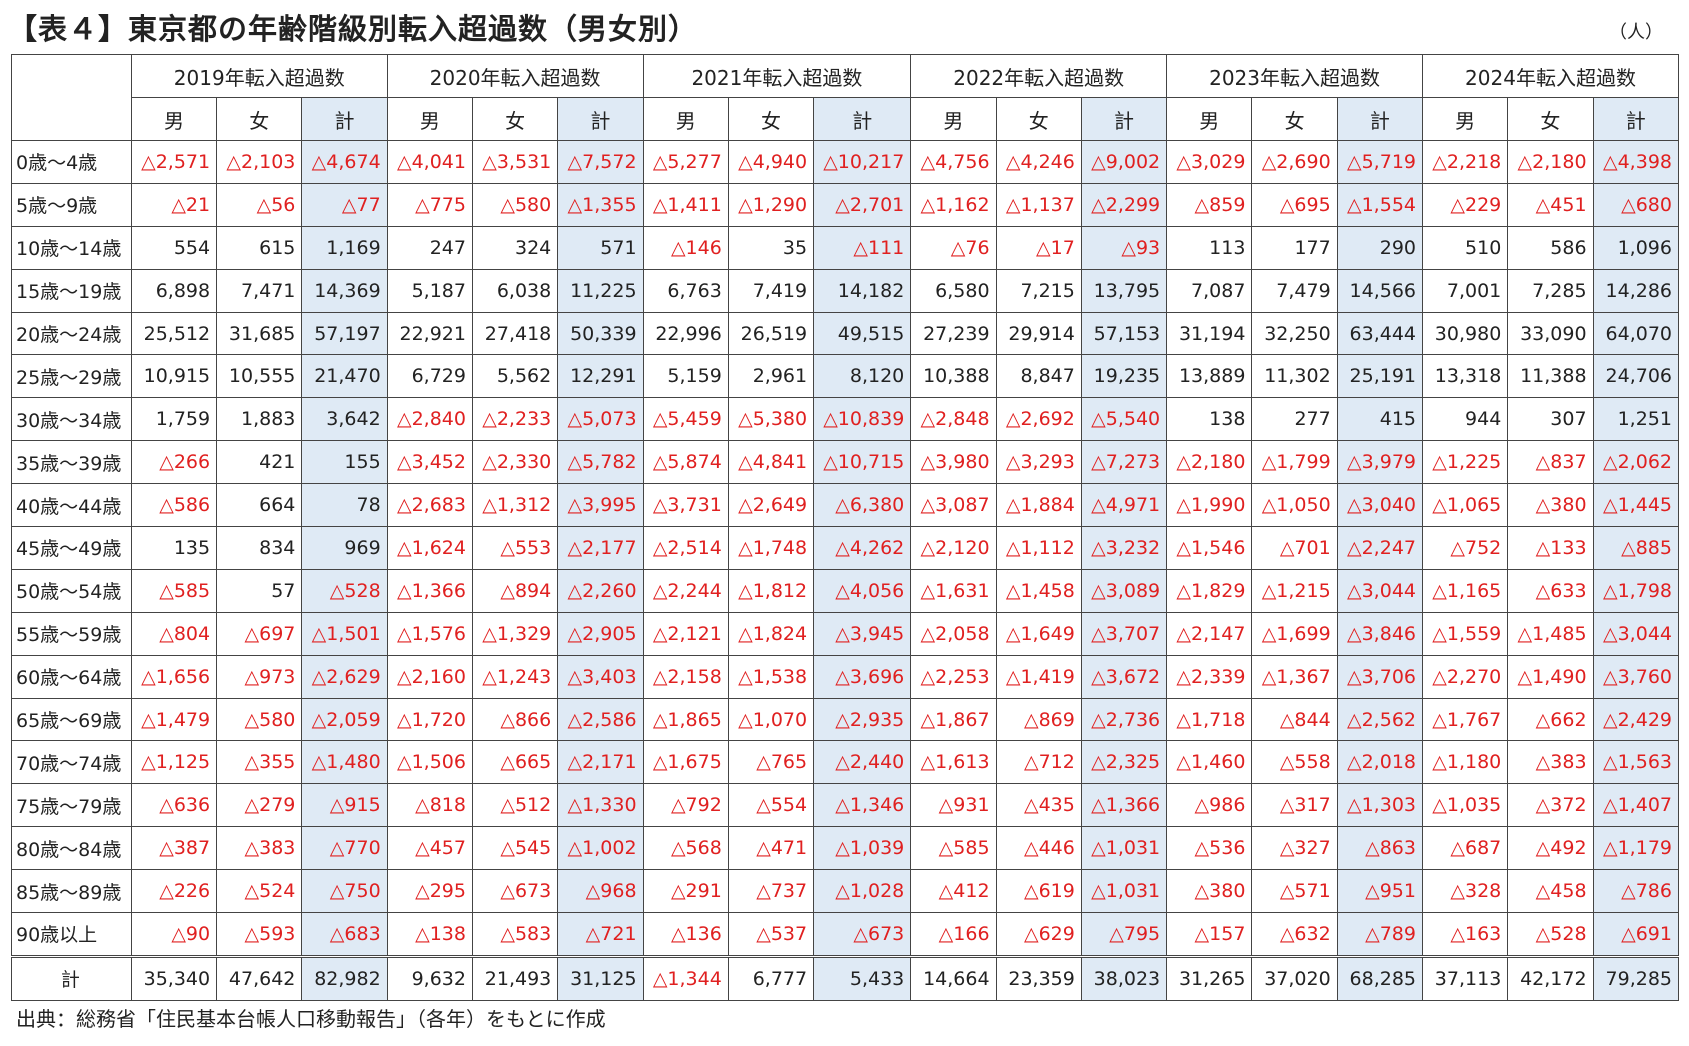 The width and height of the screenshot is (1689, 1046). Describe the element at coordinates (71, 590) in the screenshot. I see `age-label: 50歳～54歳` at that location.